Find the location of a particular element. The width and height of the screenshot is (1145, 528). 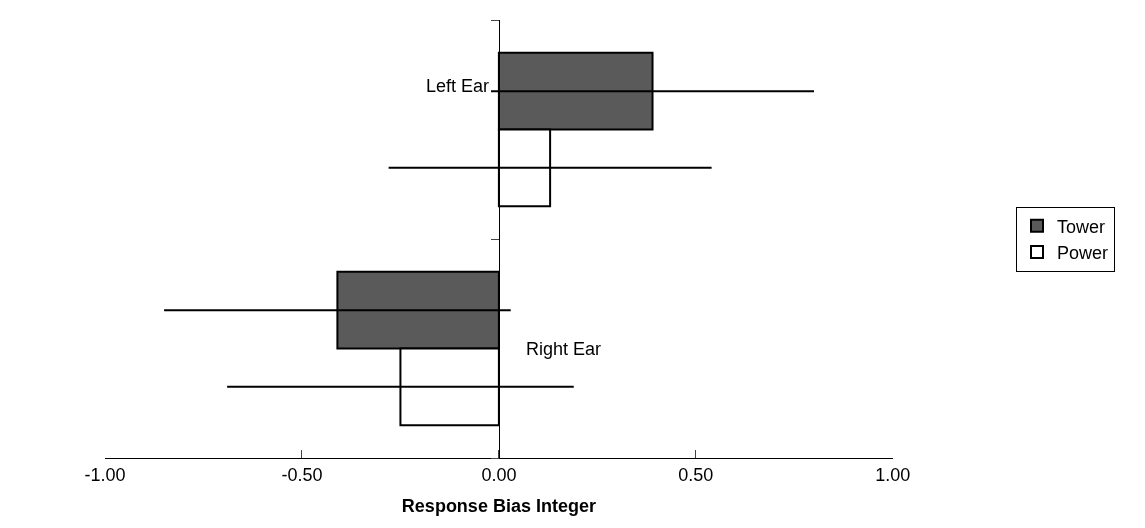

y-tick-label: Right Ear is located at coordinates (564, 349).